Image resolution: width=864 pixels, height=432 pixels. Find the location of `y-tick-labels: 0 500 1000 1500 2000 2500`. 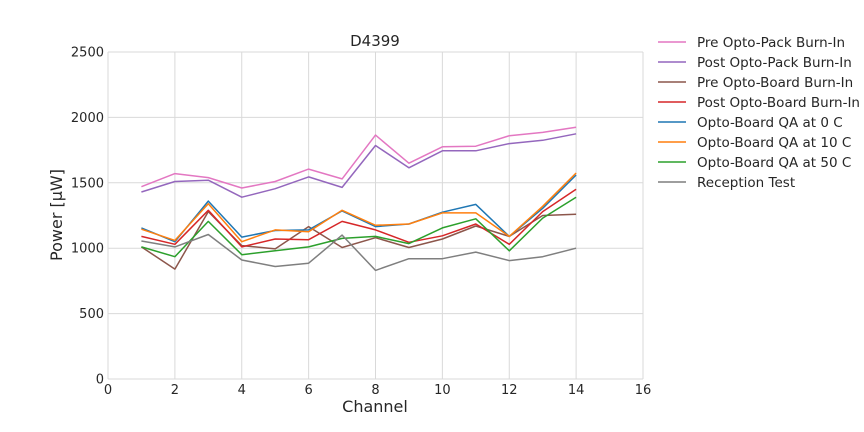

y-tick-labels: 0 500 1000 1500 2000 2500 is located at coordinates (87, 217).